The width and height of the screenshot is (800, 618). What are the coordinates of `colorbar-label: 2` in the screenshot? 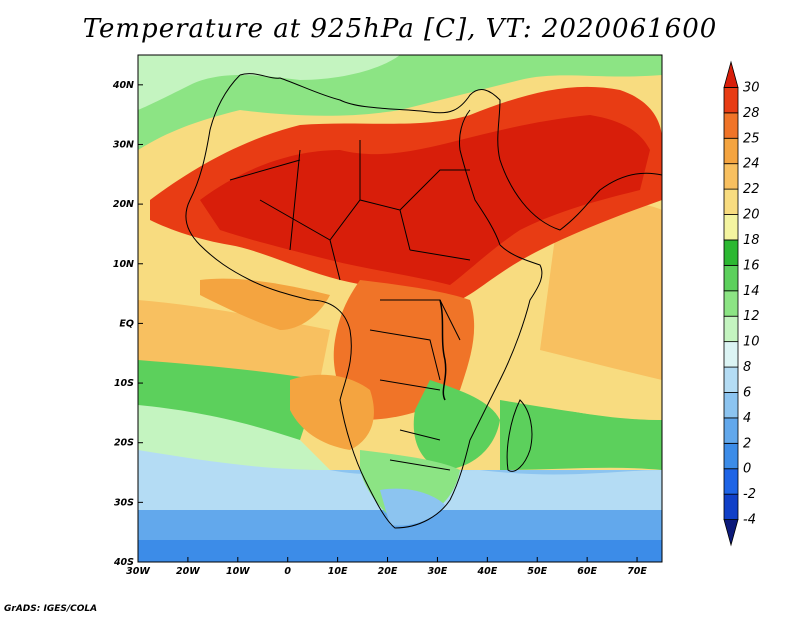 It's located at (747, 443).